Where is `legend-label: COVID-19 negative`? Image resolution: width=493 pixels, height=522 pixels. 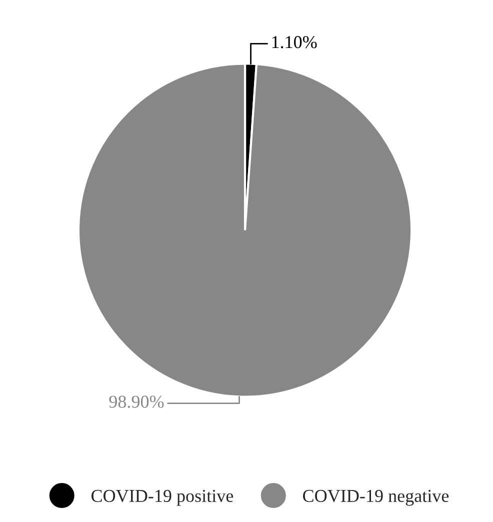
legend-label: COVID-19 negative is located at coordinates (376, 498).